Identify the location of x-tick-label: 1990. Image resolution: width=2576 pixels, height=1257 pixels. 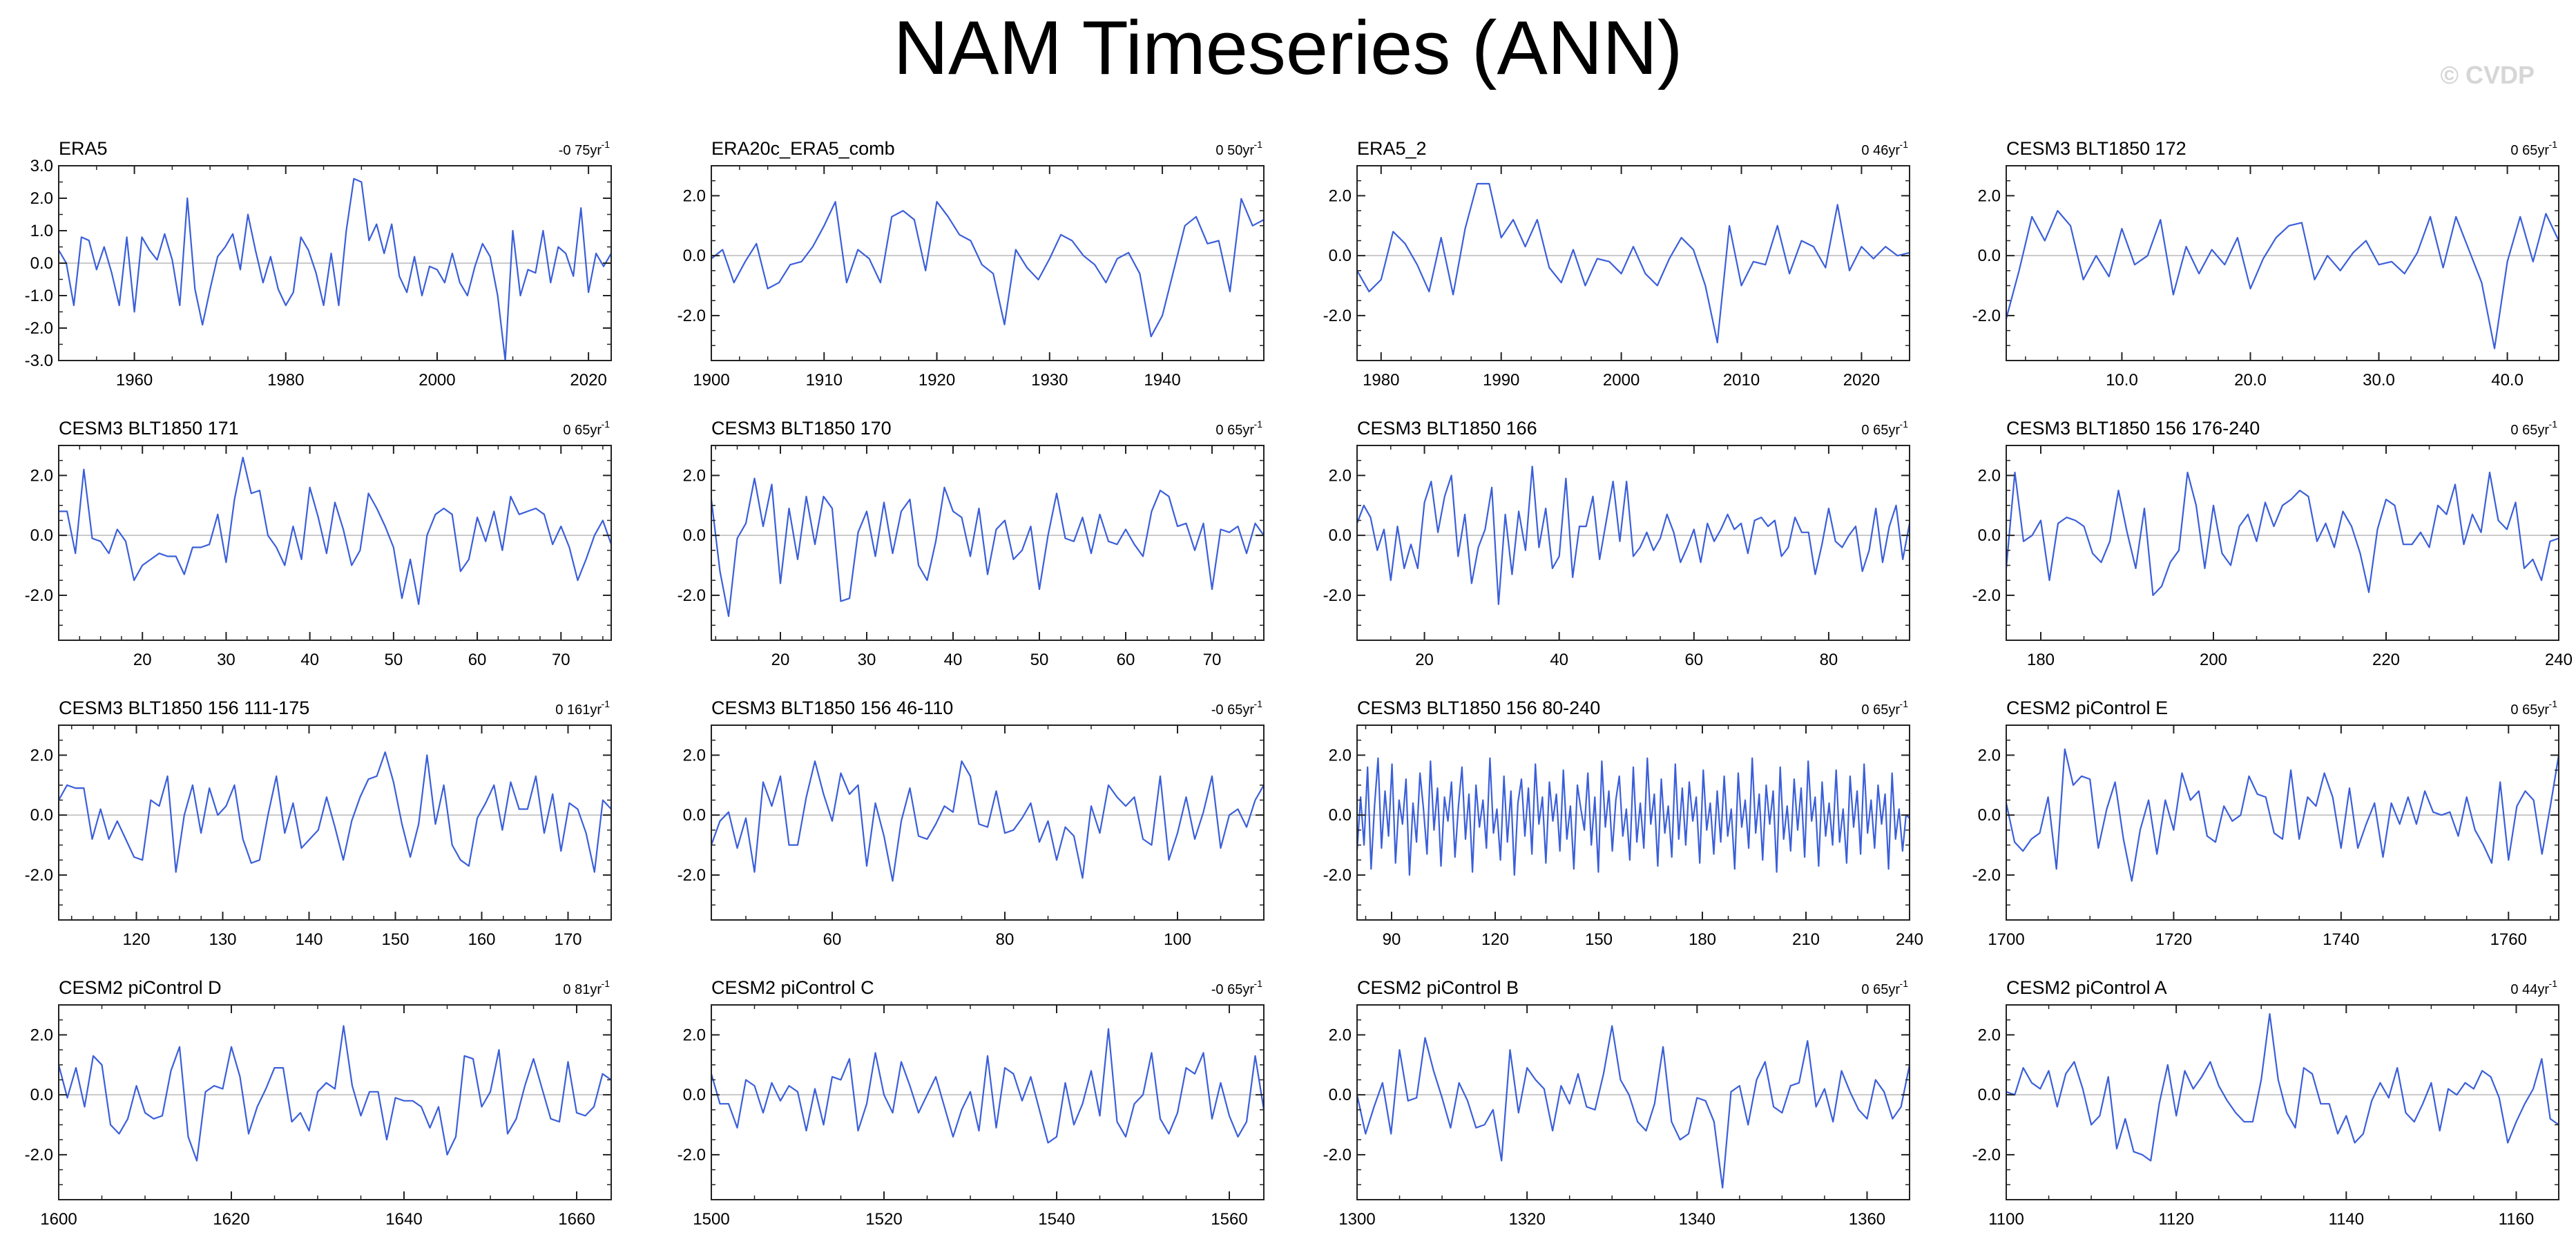
(1501, 381).